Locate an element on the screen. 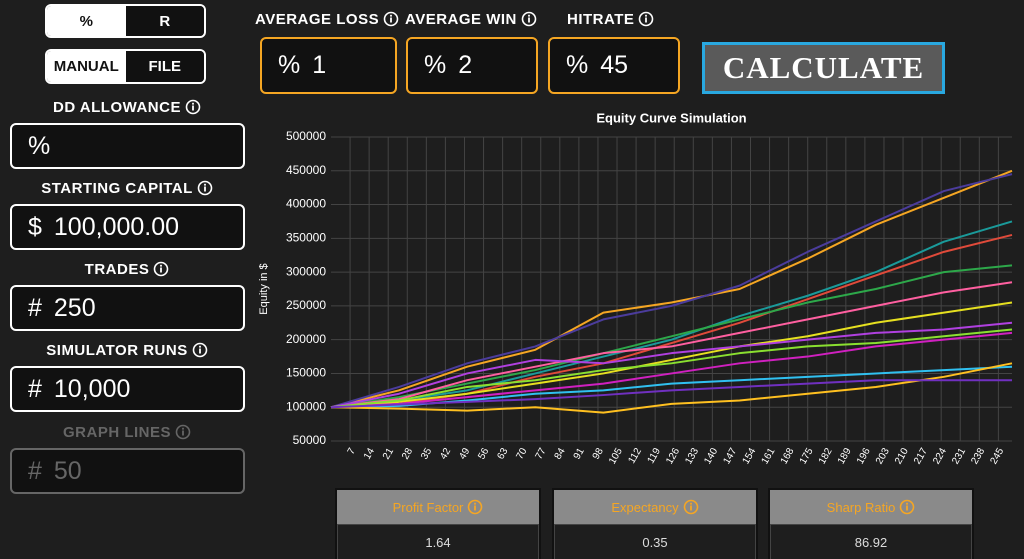 The image size is (1024, 559). toggle-option: R is located at coordinates (164, 21).